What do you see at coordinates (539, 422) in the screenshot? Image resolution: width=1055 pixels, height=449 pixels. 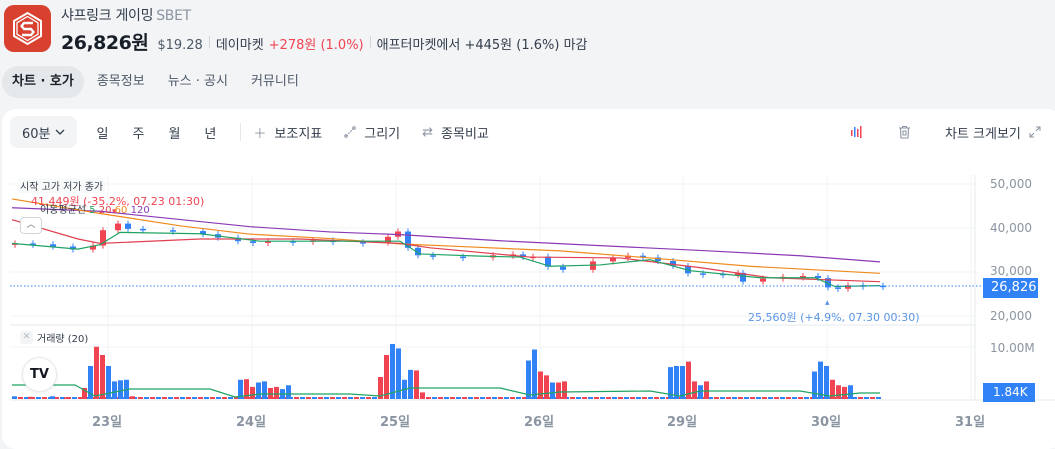 I see `x-tick-26: 26일` at bounding box center [539, 422].